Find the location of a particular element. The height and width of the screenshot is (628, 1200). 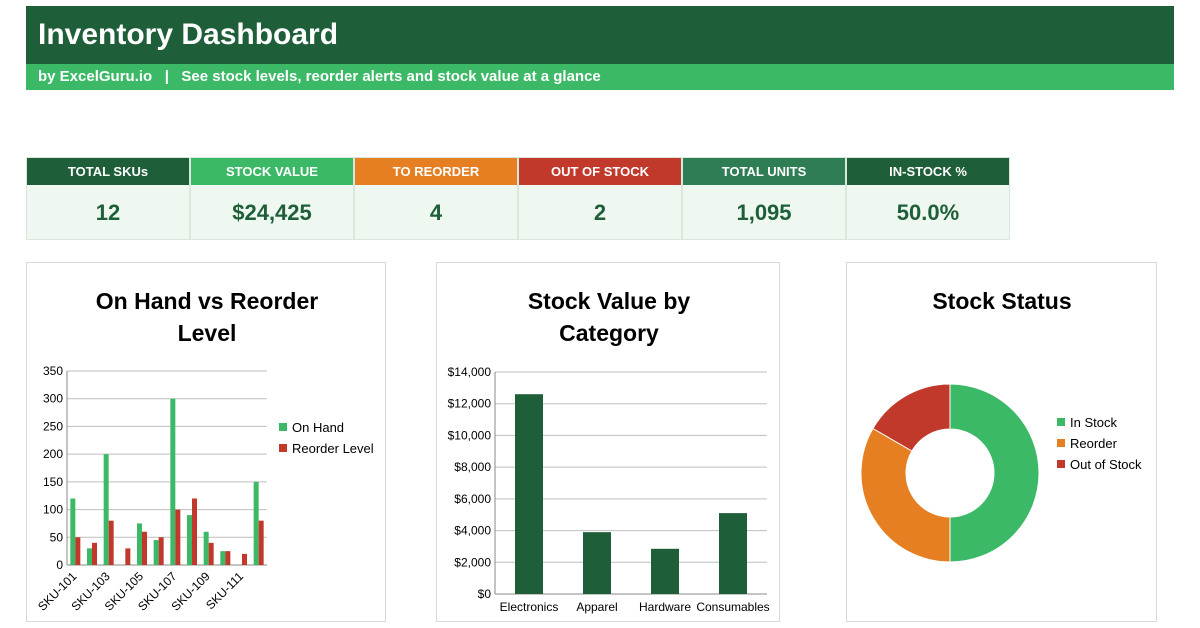

y-tick-label: 250 is located at coordinates (53, 426).